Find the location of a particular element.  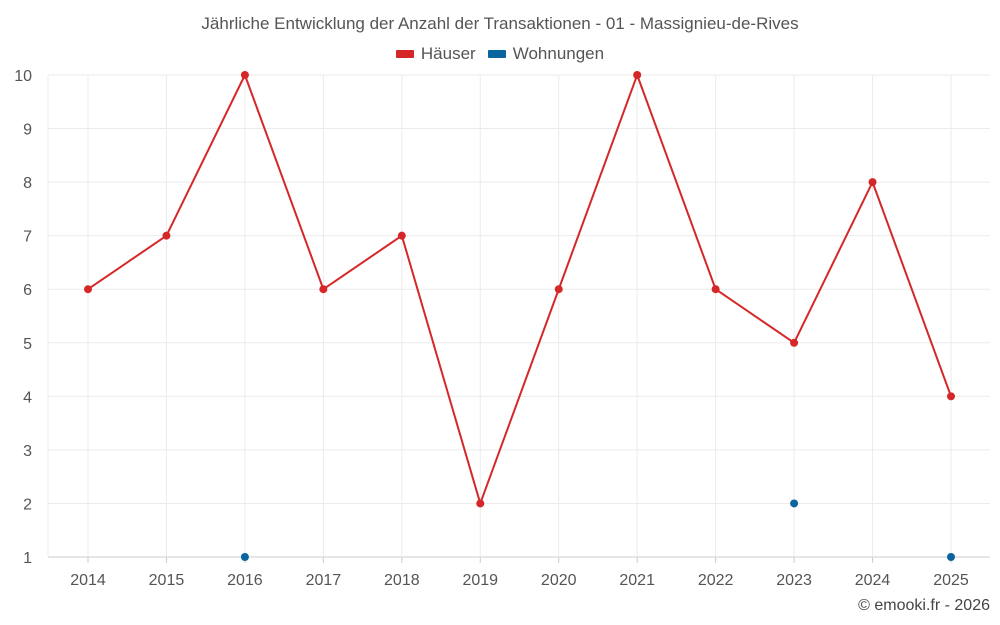

data-point-haeuser-2024 is located at coordinates (872, 182).